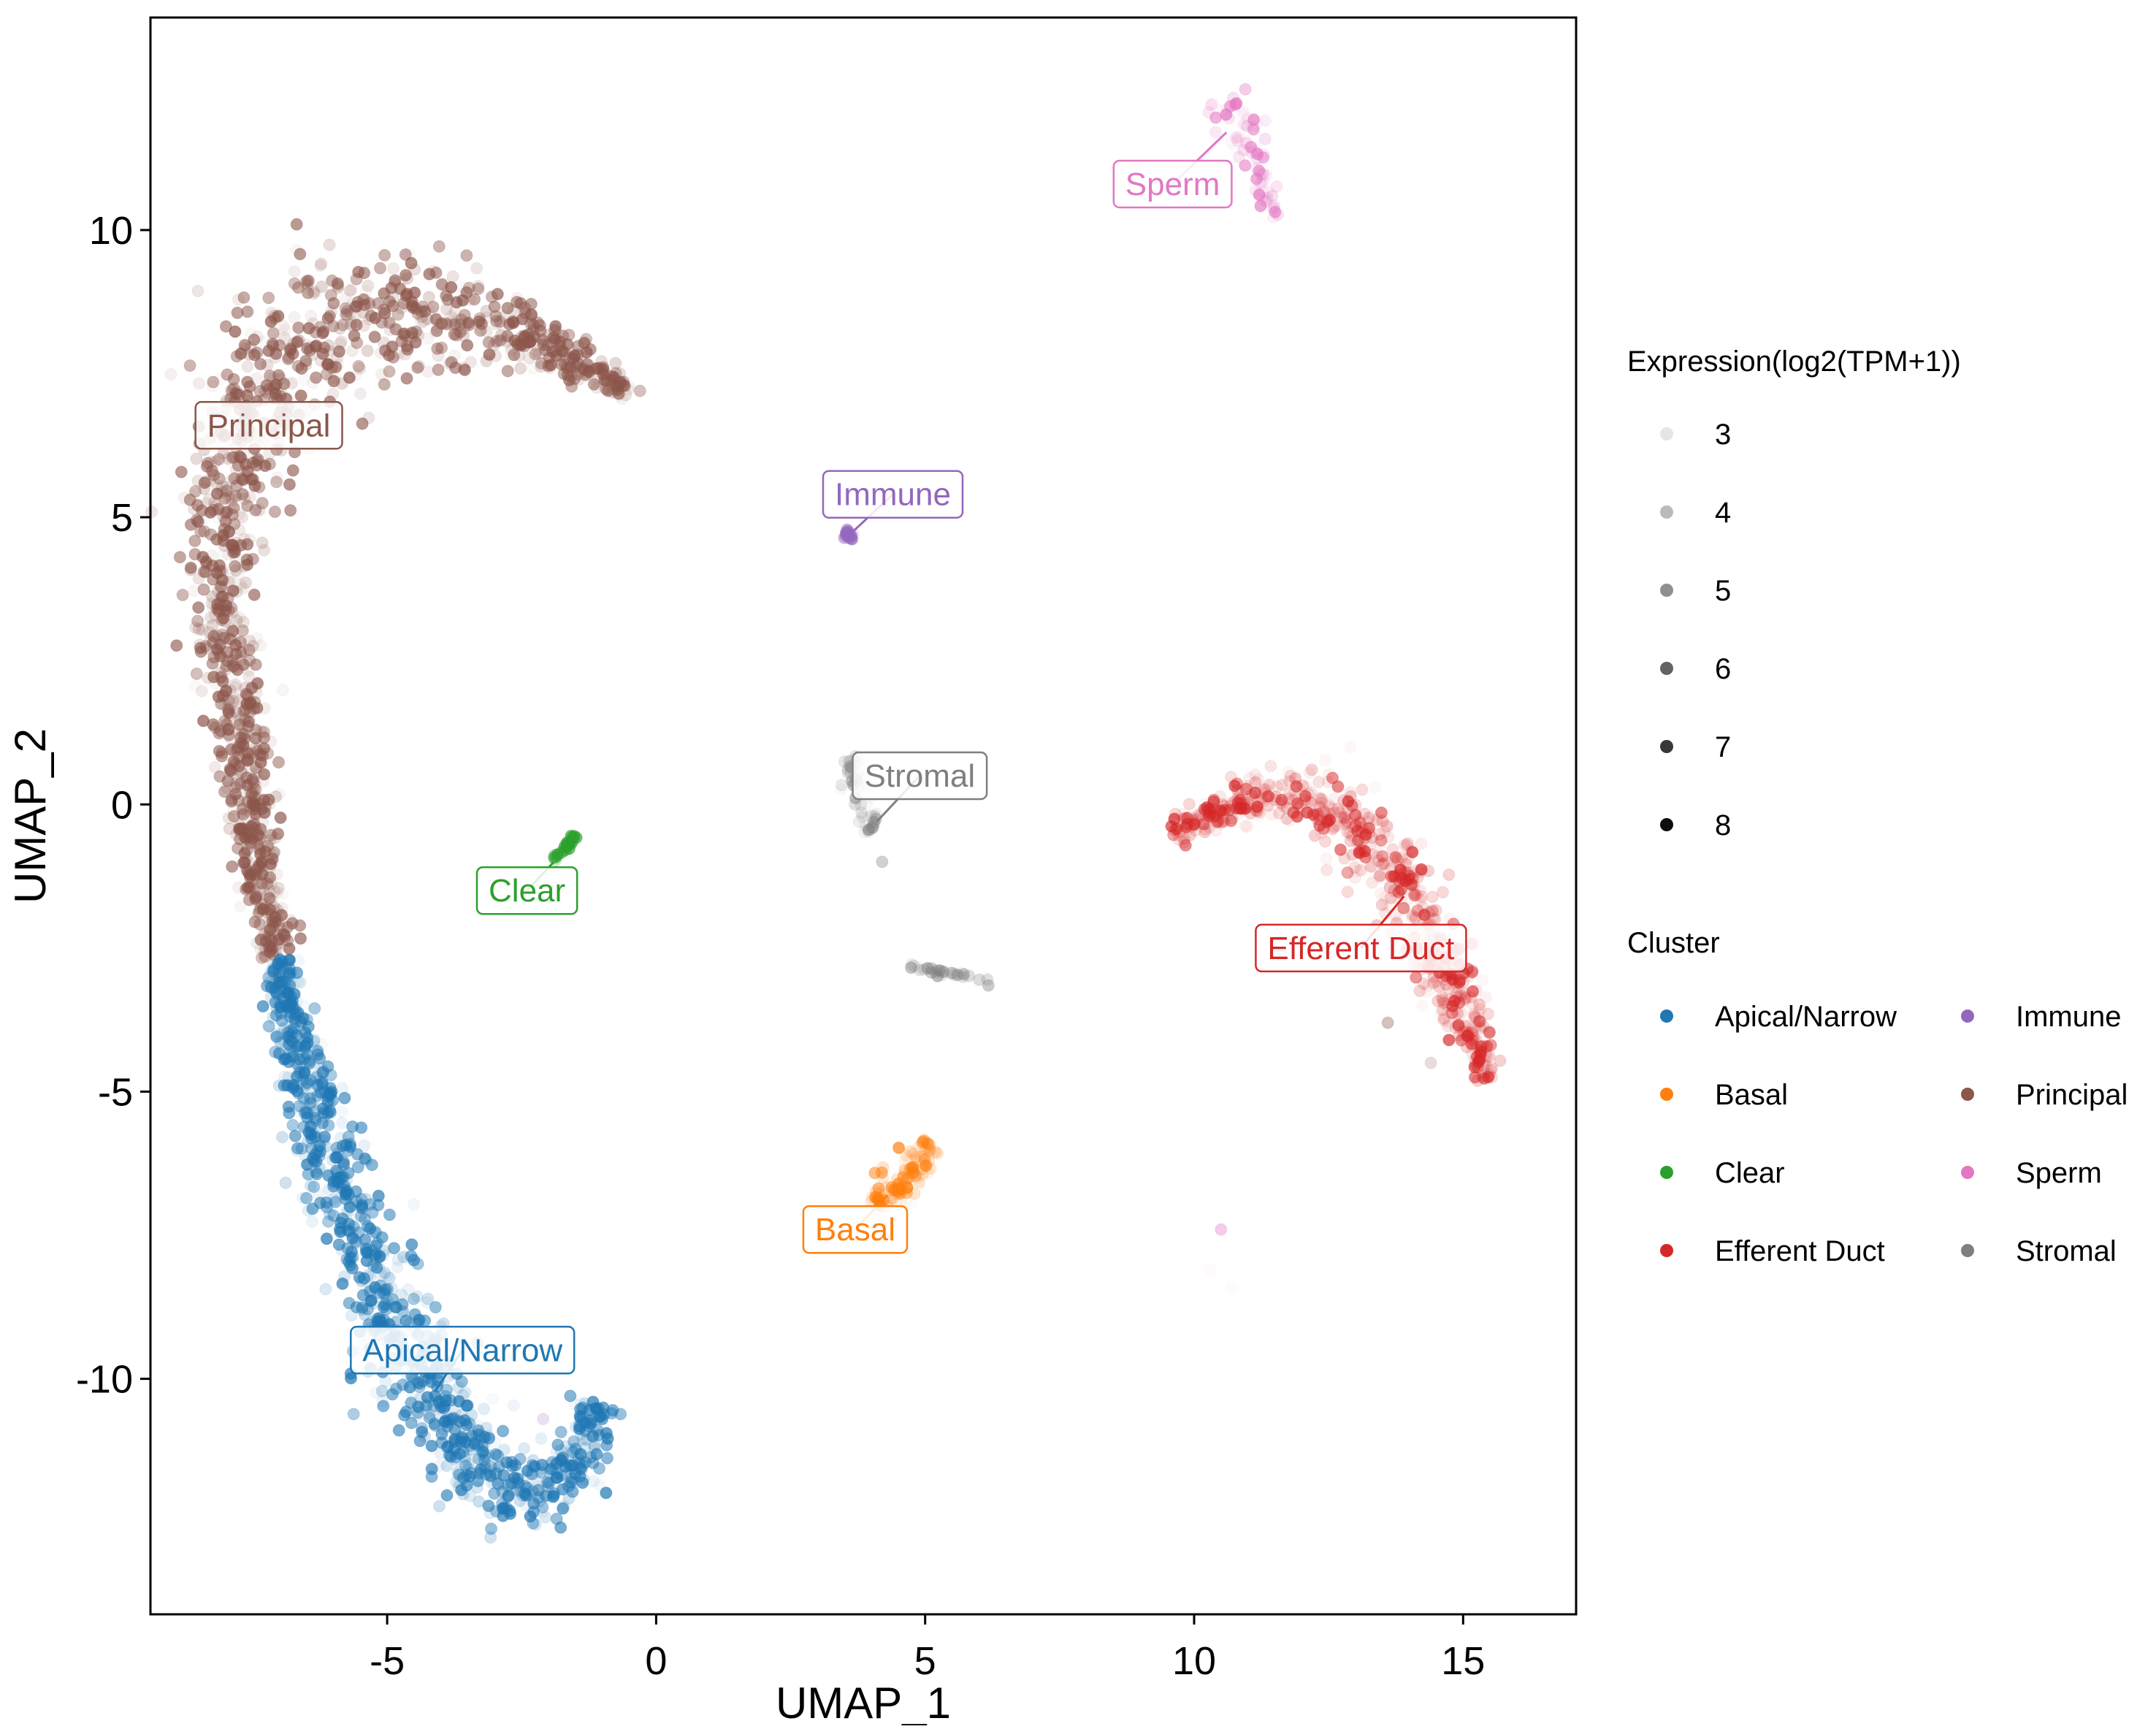  I want to click on legend-expression-label: 6, so click(1723, 669).